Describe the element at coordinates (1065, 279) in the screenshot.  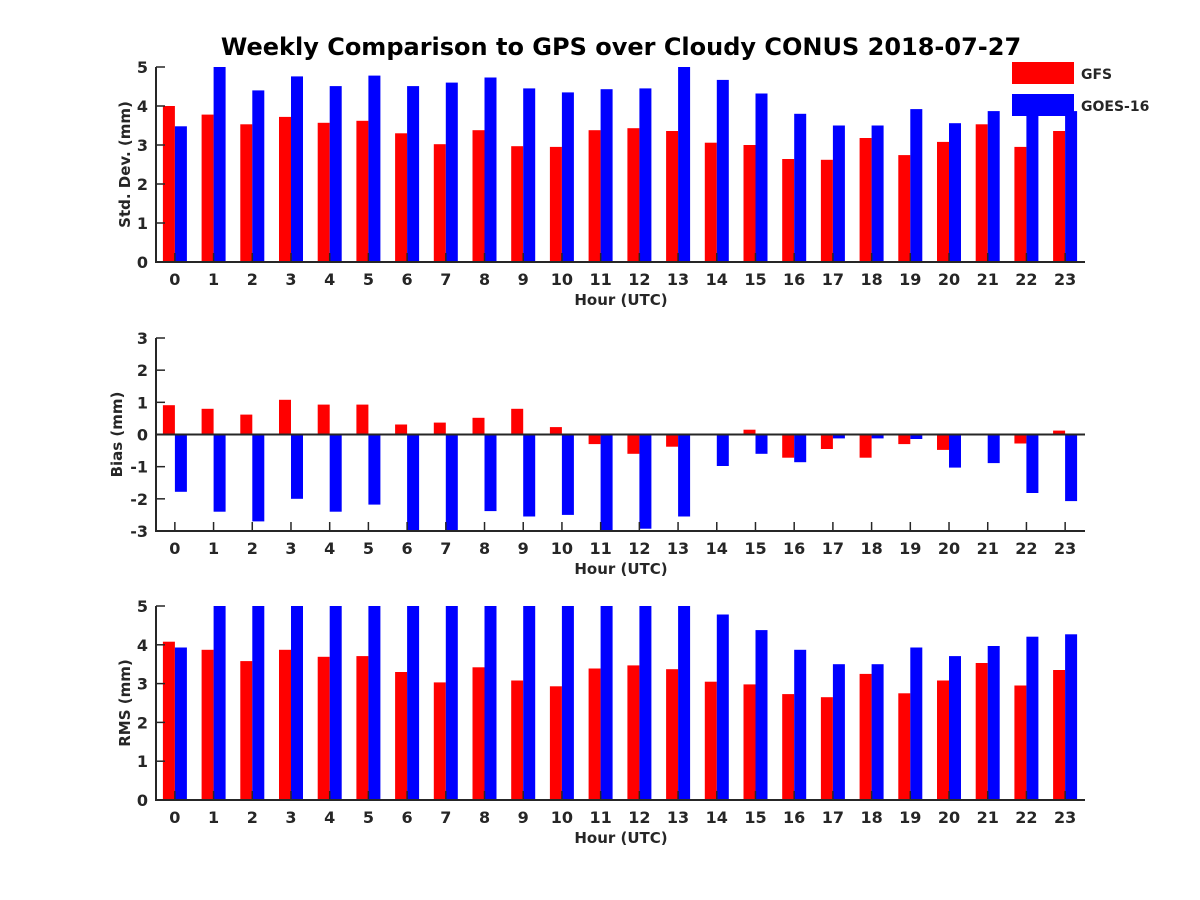
I see `x-tick-label: 23` at that location.